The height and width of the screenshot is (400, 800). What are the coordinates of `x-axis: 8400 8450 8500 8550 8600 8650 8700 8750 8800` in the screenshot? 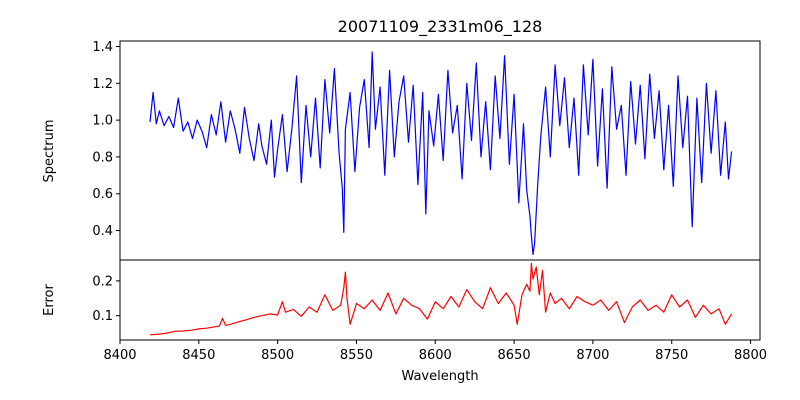 It's located at (435, 351).